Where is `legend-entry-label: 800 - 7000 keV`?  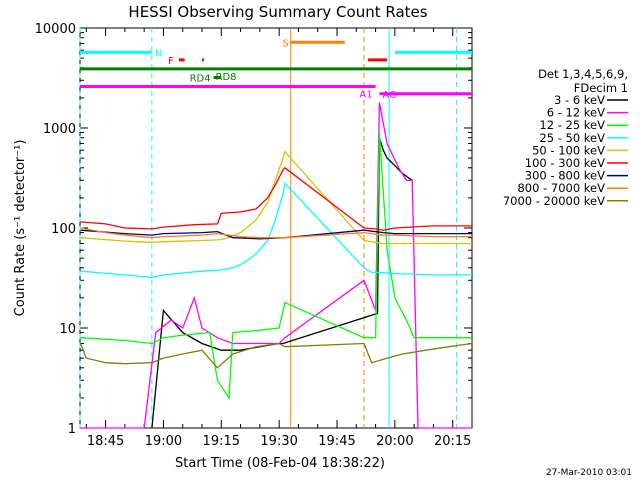
legend-entry-label: 800 - 7000 keV is located at coordinates (561, 188).